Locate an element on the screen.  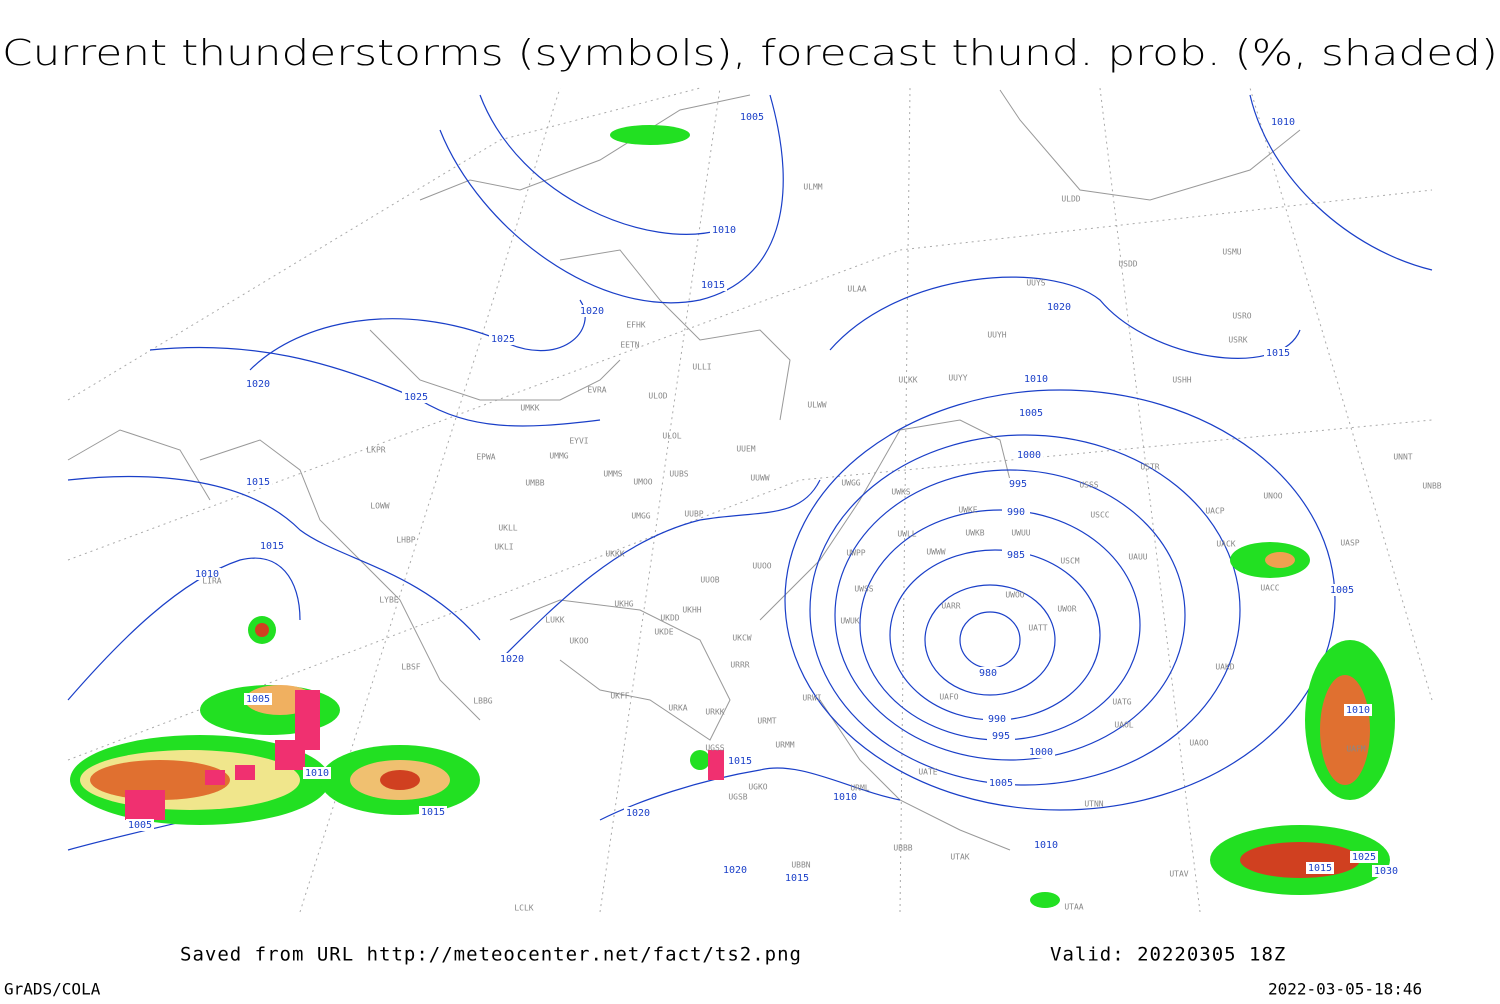
station-code: UKOO is located at coordinates (578, 641).